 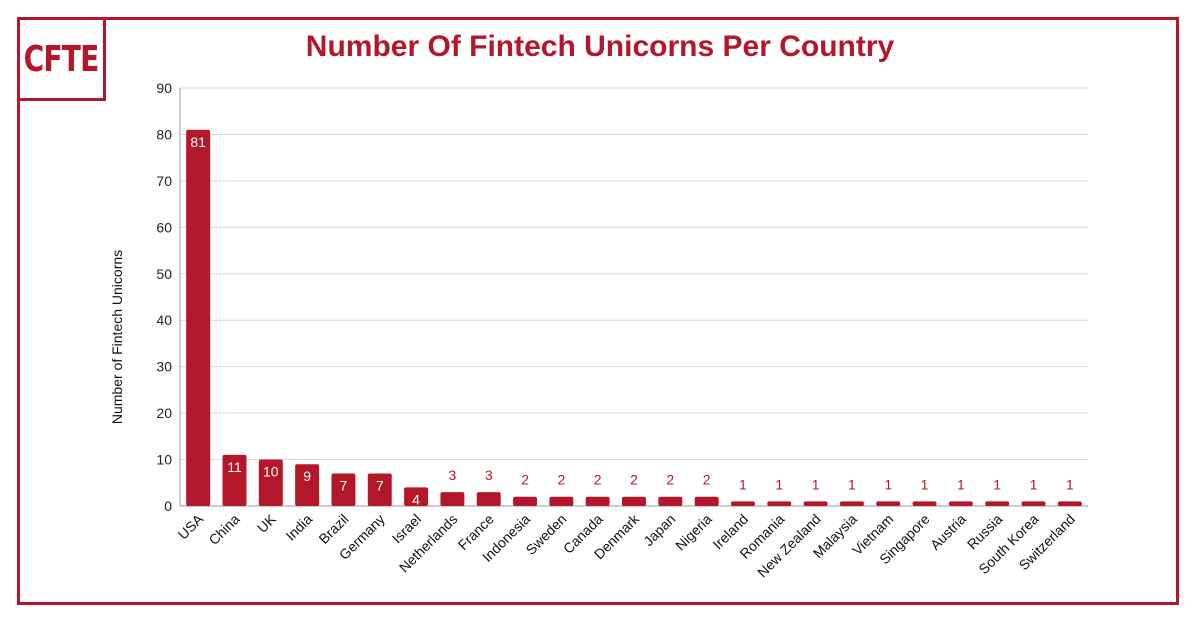 What do you see at coordinates (164, 227) in the screenshot?
I see `y-tick-label: 60` at bounding box center [164, 227].